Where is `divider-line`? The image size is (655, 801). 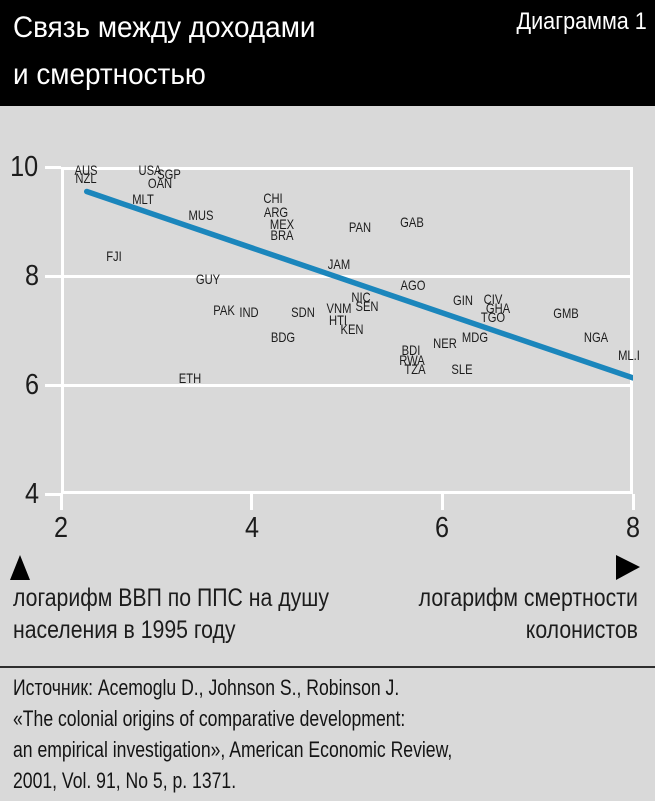
divider-line is located at coordinates (327, 667).